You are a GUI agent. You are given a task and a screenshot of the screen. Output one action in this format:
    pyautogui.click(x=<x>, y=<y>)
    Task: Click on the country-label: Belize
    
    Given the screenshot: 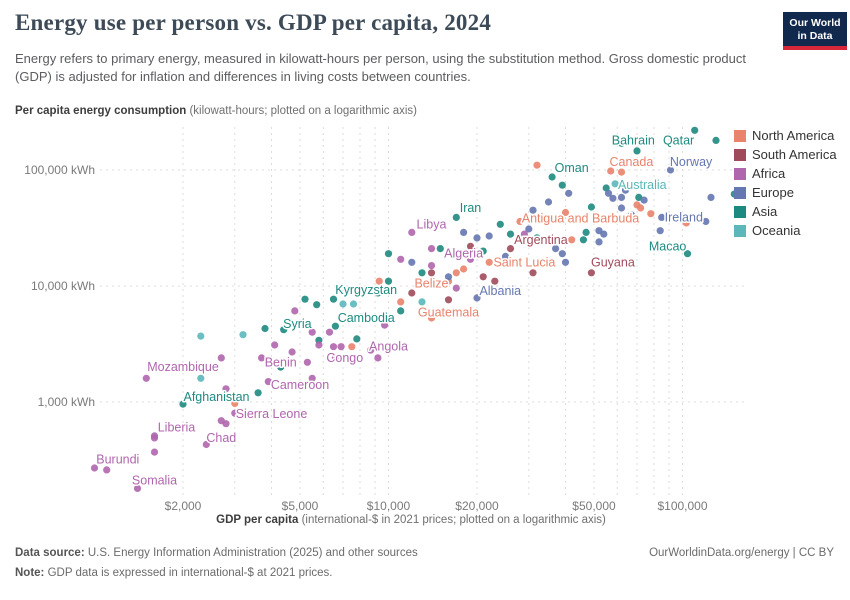 What is the action you would take?
    pyautogui.click(x=431, y=283)
    